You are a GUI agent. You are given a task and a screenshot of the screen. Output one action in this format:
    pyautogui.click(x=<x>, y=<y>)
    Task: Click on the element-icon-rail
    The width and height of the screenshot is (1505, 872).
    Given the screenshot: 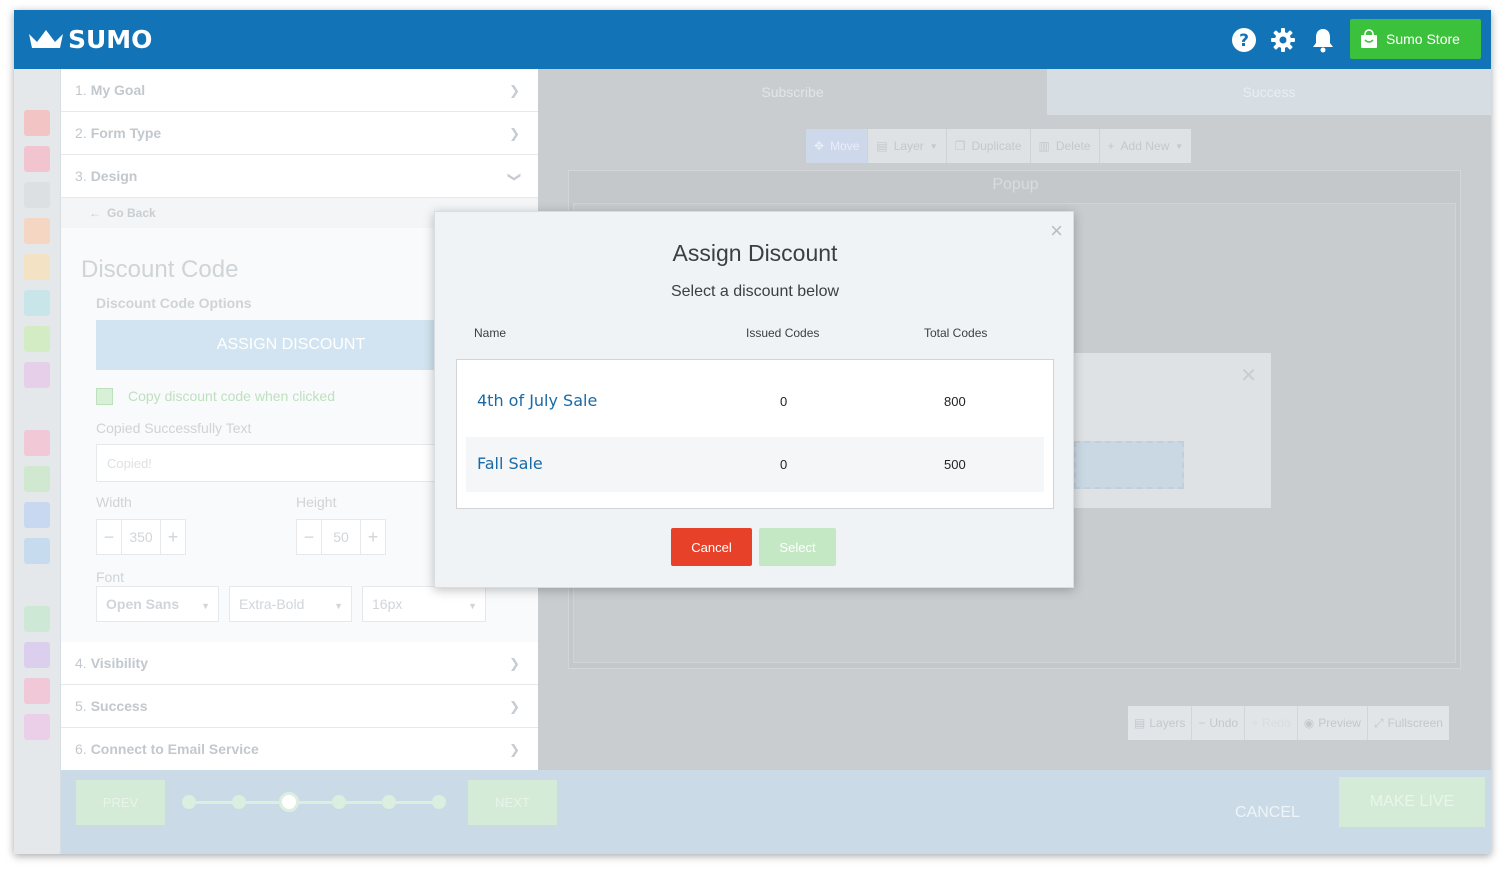 What is the action you would take?
    pyautogui.click(x=37, y=461)
    